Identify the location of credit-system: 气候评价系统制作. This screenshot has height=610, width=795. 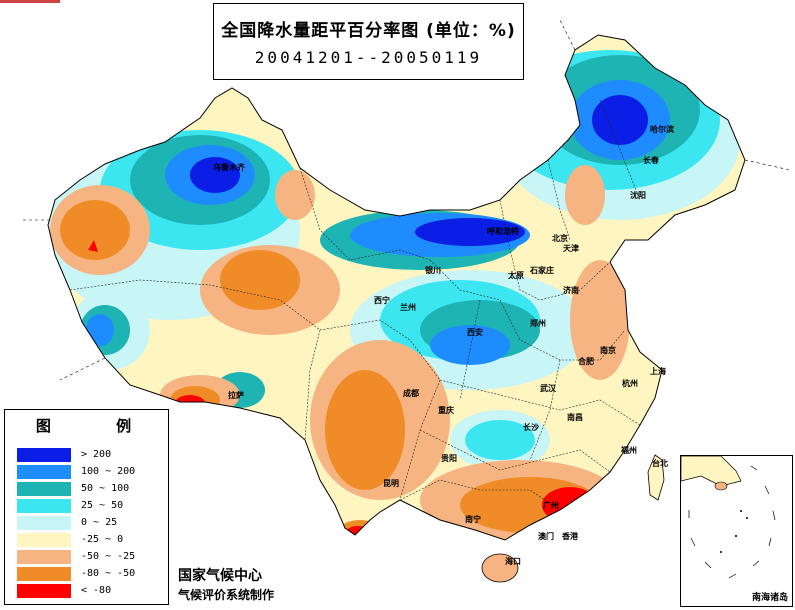
(226, 595).